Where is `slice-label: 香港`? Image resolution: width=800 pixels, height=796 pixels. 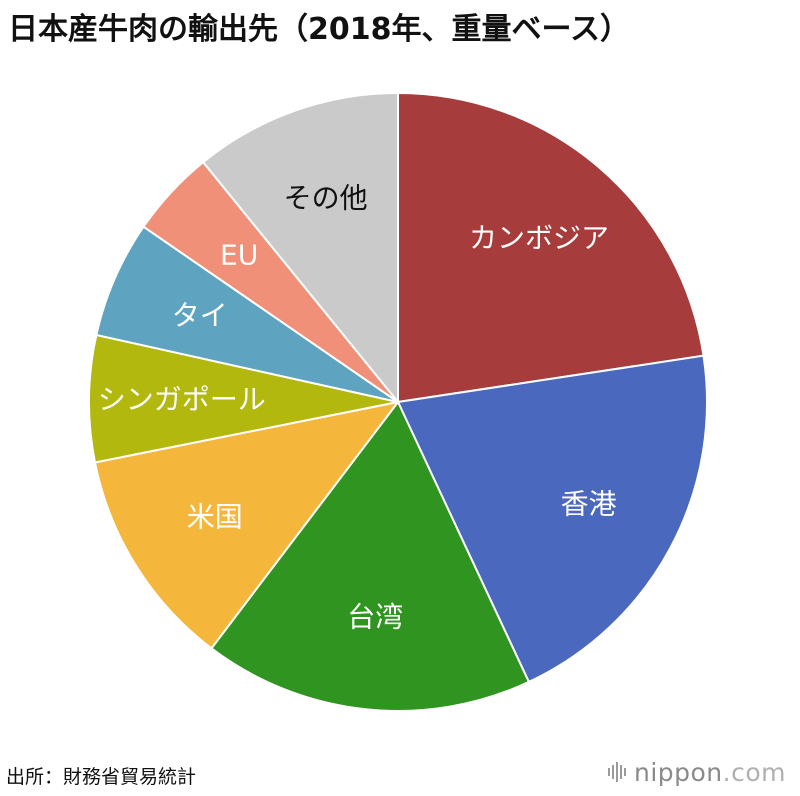
slice-label: 香港 is located at coordinates (589, 504).